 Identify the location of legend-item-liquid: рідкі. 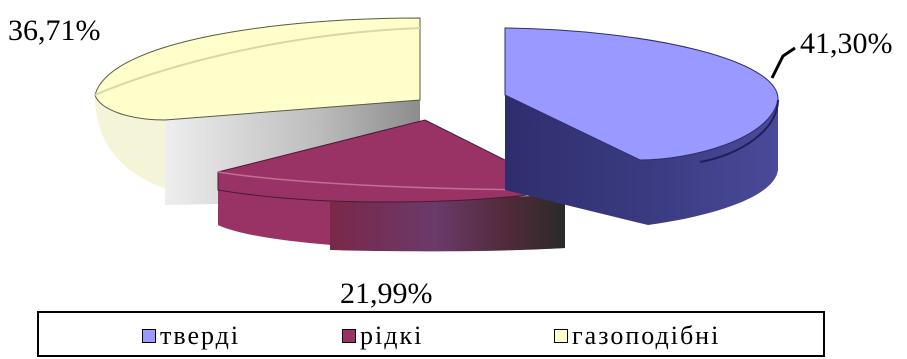
(382, 336).